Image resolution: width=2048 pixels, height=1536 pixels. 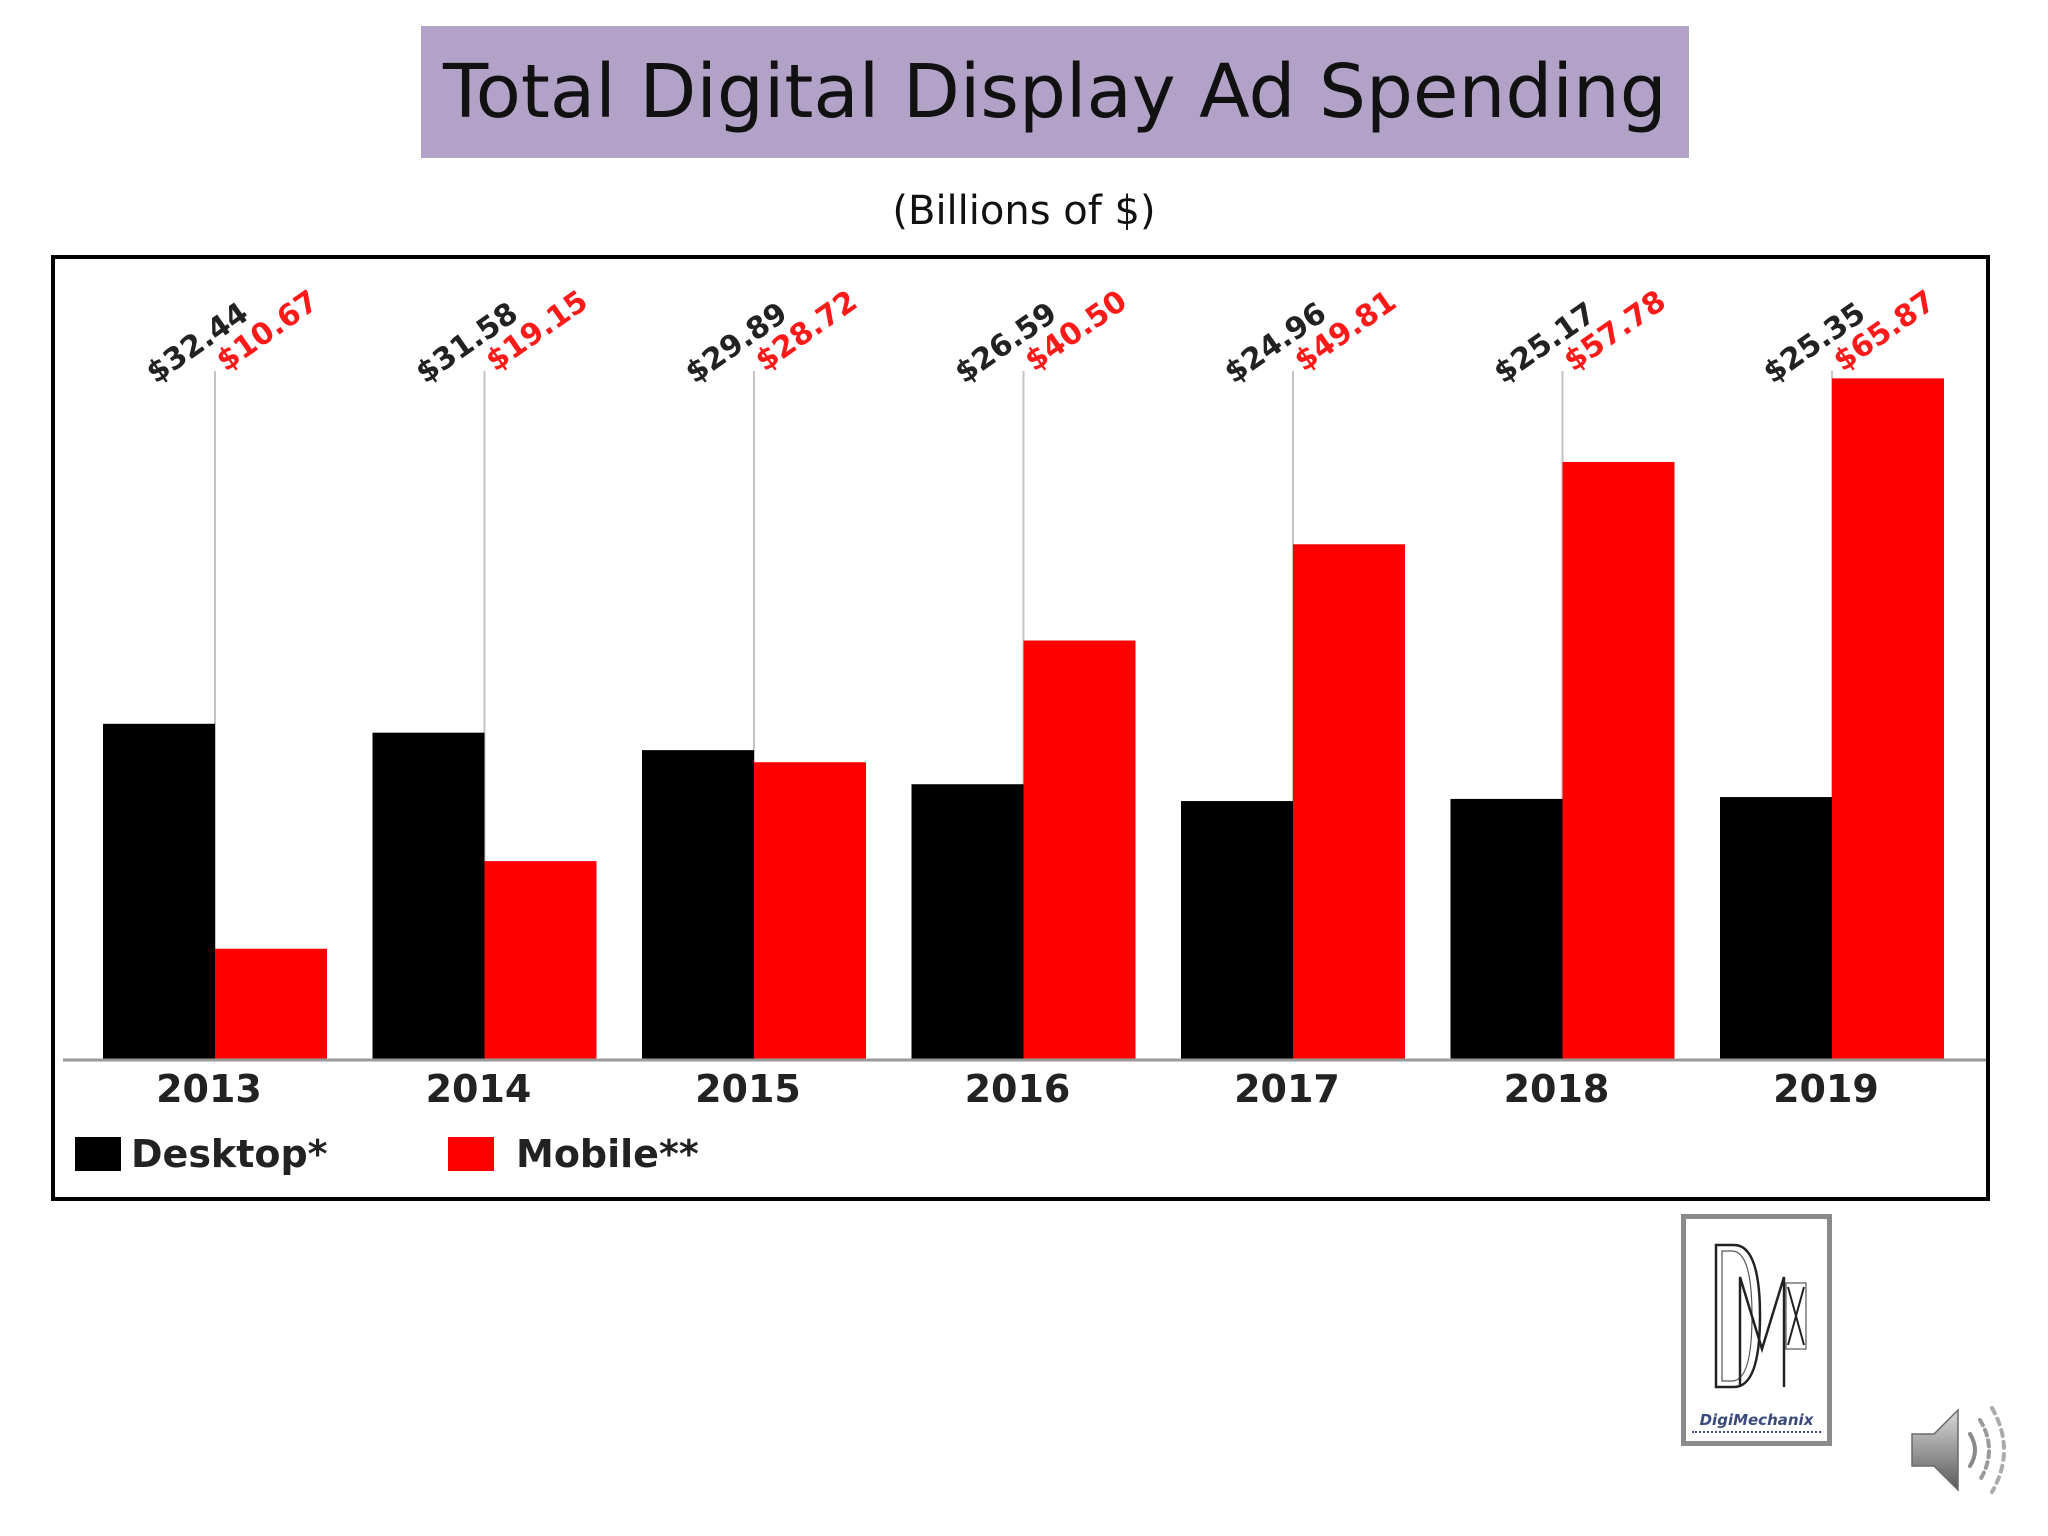 What do you see at coordinates (229, 1154) in the screenshot?
I see `legend-label-desktop: Desktop*` at bounding box center [229, 1154].